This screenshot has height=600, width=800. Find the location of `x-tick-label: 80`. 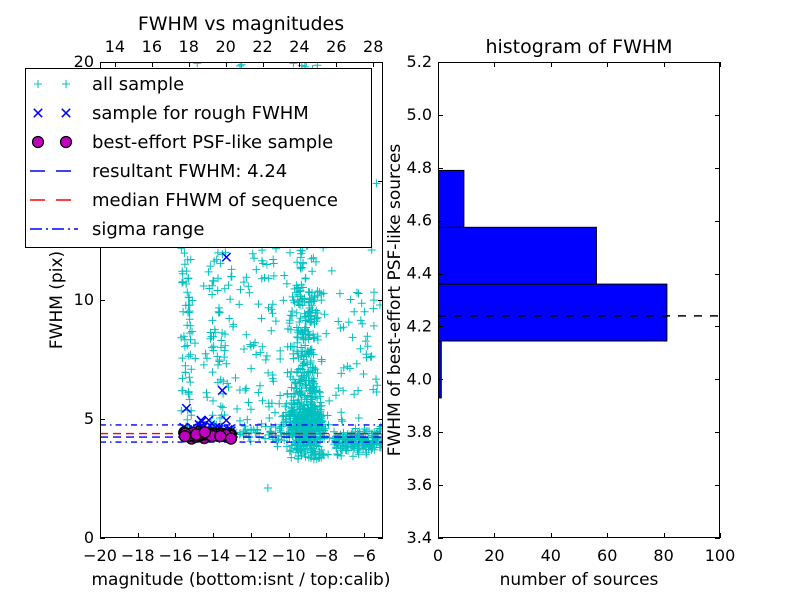

x-tick-label: 80 is located at coordinates (663, 555).